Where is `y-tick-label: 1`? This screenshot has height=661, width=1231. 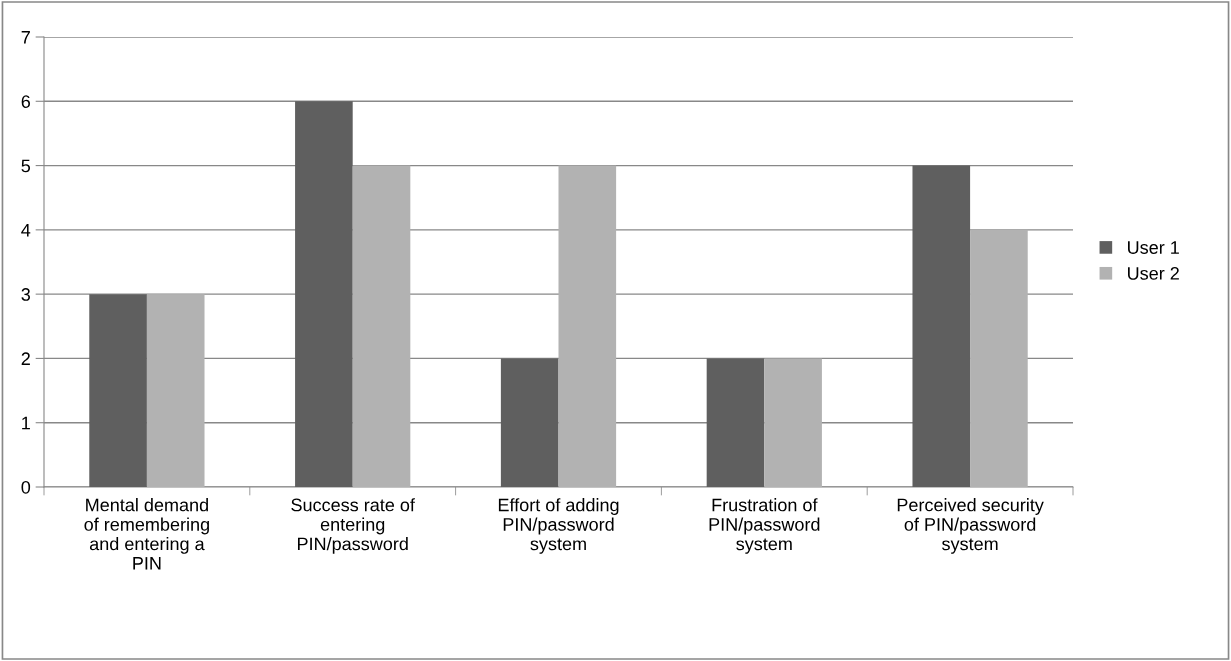
y-tick-label: 1 is located at coordinates (26, 423).